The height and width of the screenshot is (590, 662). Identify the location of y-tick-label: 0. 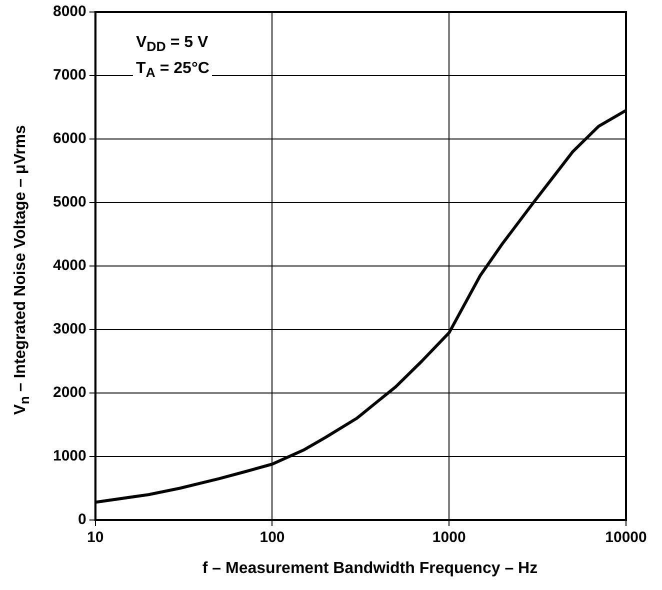
(82, 519).